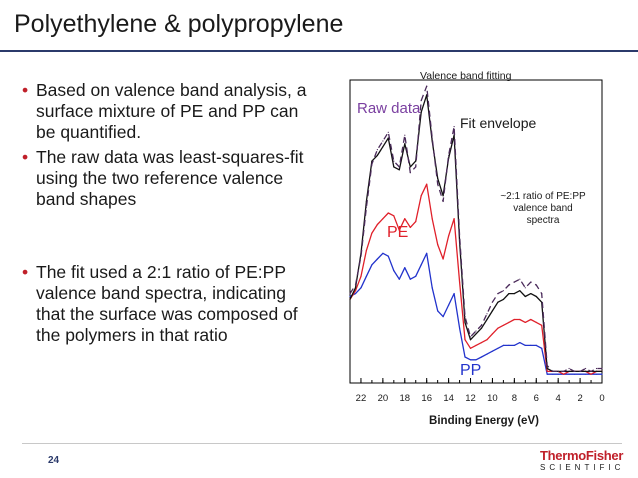 This screenshot has width=638, height=478. What do you see at coordinates (579, 398) in the screenshot?
I see `x-tick-label: 2` at bounding box center [579, 398].